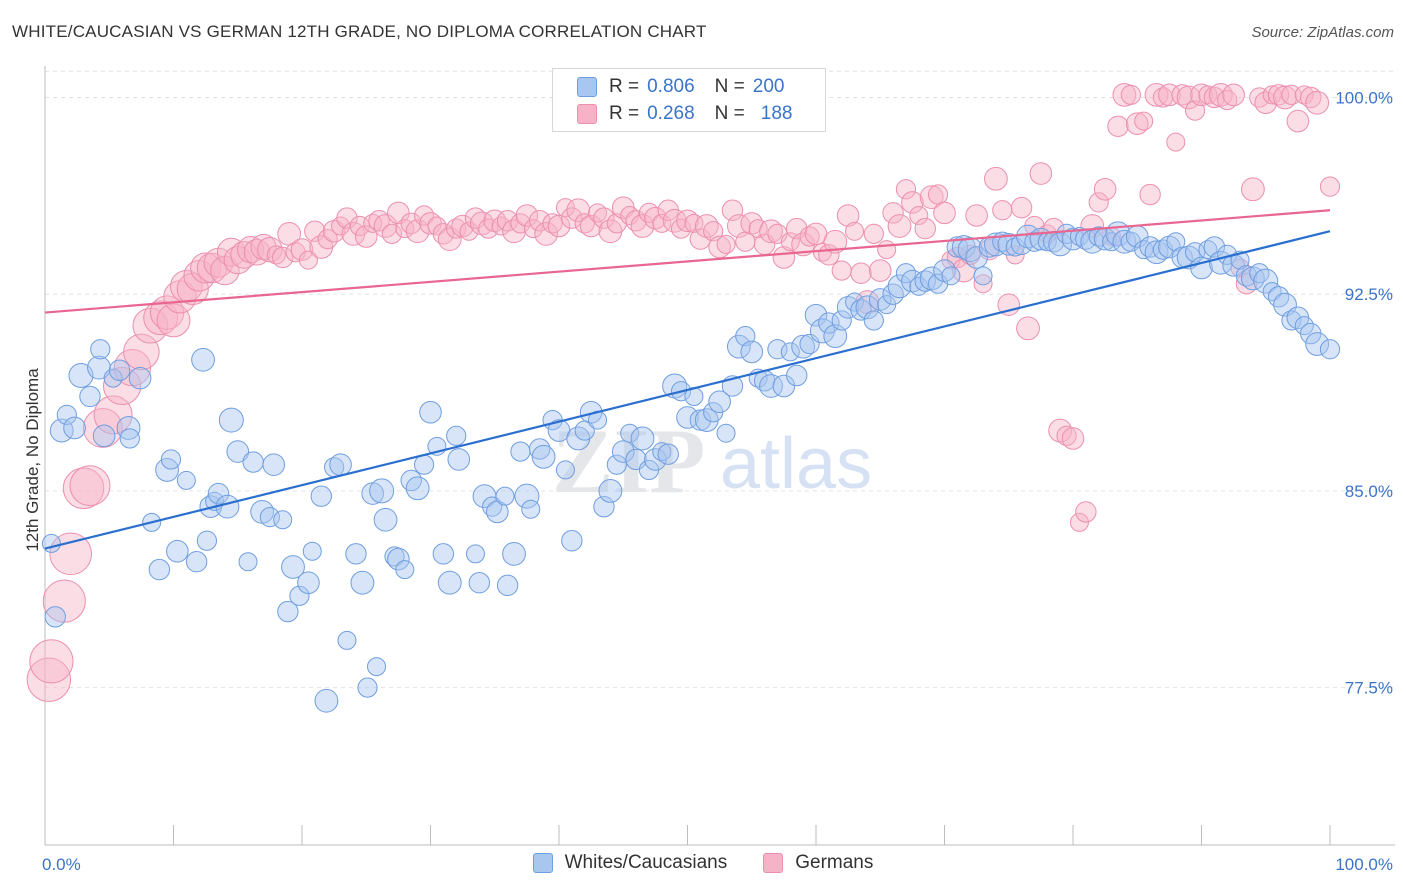 This screenshot has width=1406, height=892. Describe the element at coordinates (1322, 32) in the screenshot. I see `source-label: Source: ZipAtlas.com` at that location.